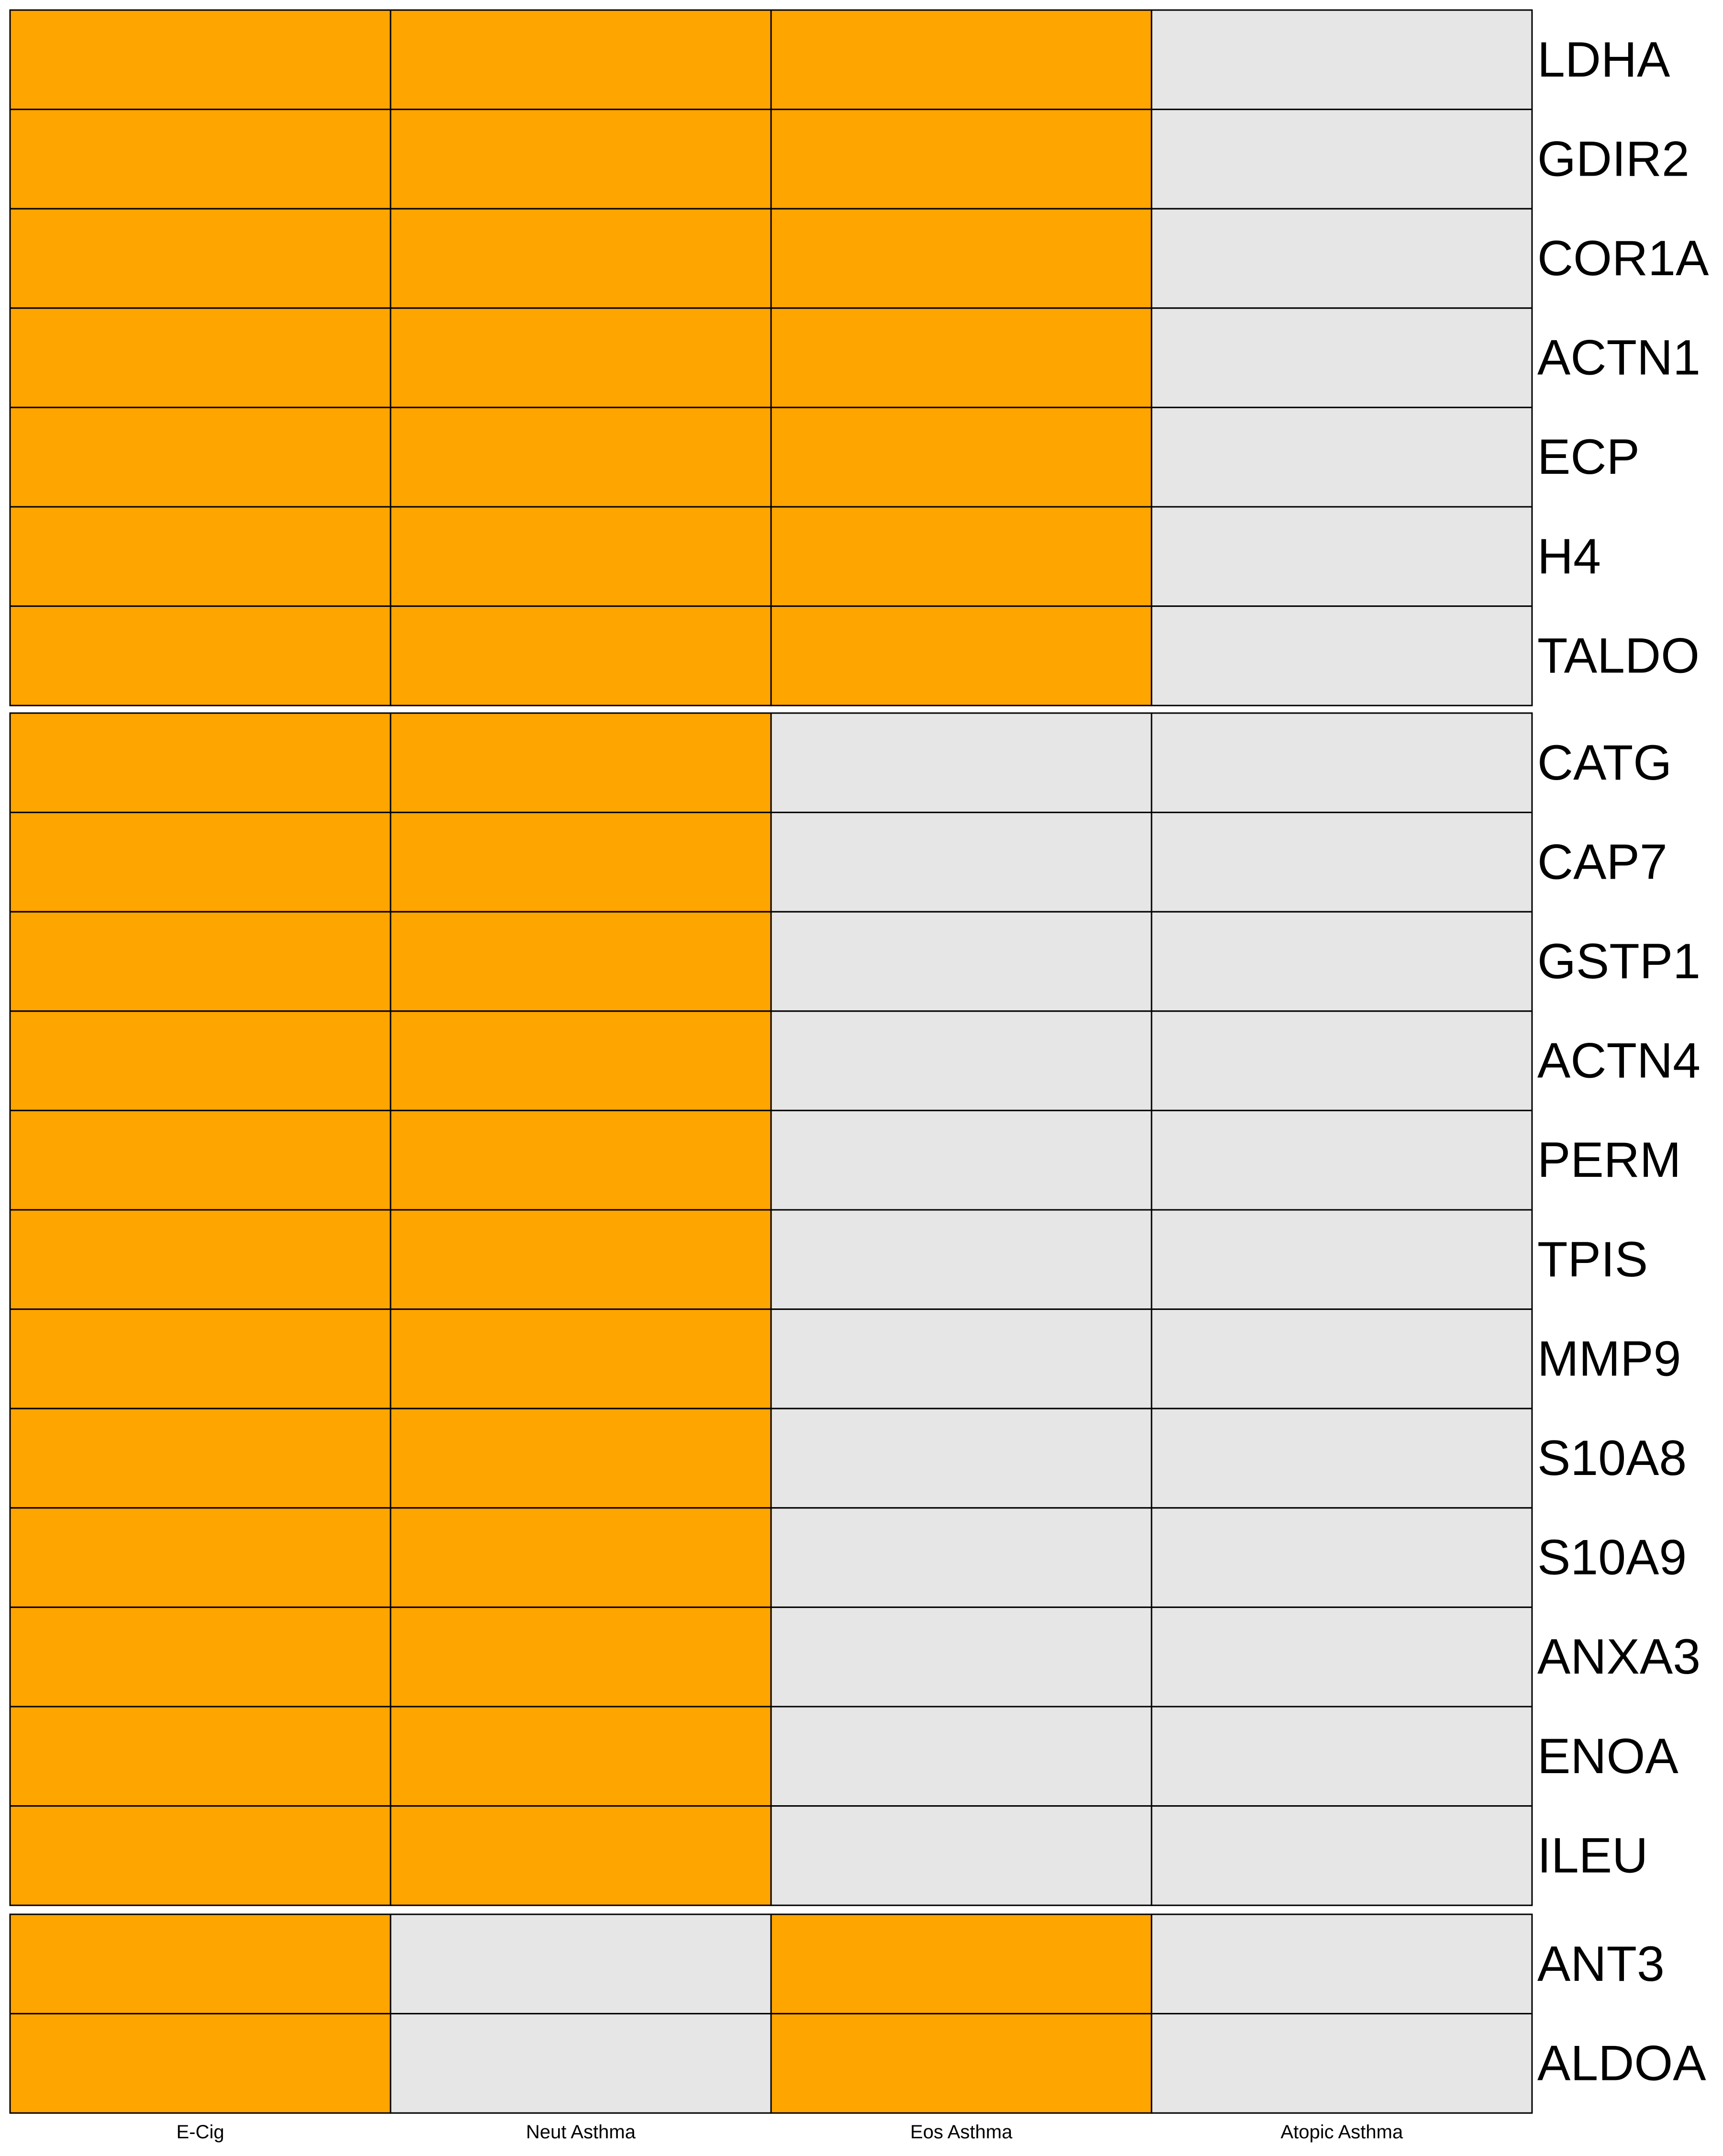 The image size is (1723, 2156). What do you see at coordinates (1619, 358) in the screenshot?
I see `row-label: ACTN1` at bounding box center [1619, 358].